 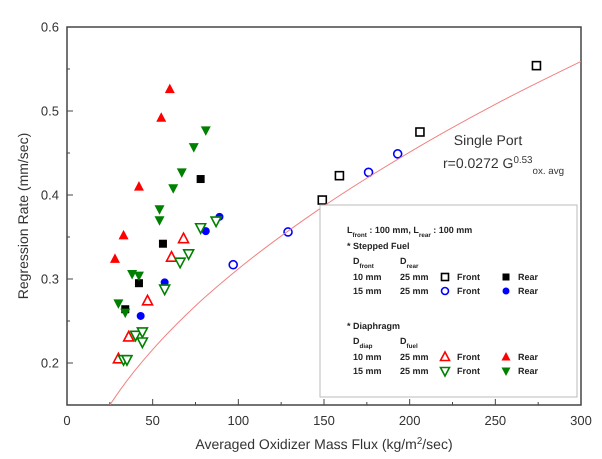 I want to click on x-tick-label: 50, so click(x=152, y=420).